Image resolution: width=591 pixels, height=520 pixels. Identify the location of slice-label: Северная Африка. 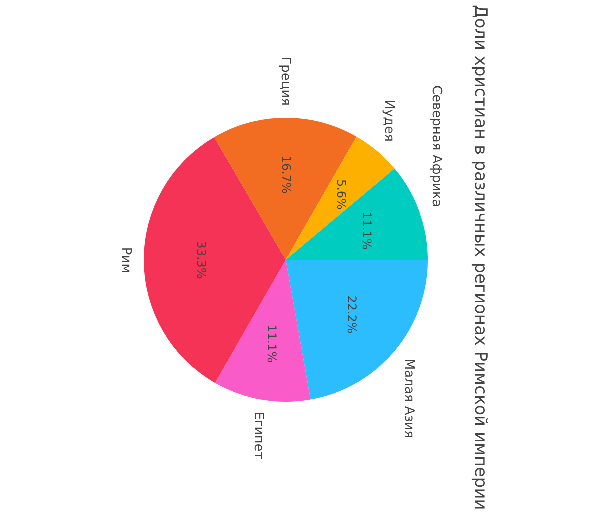
(436, 146).